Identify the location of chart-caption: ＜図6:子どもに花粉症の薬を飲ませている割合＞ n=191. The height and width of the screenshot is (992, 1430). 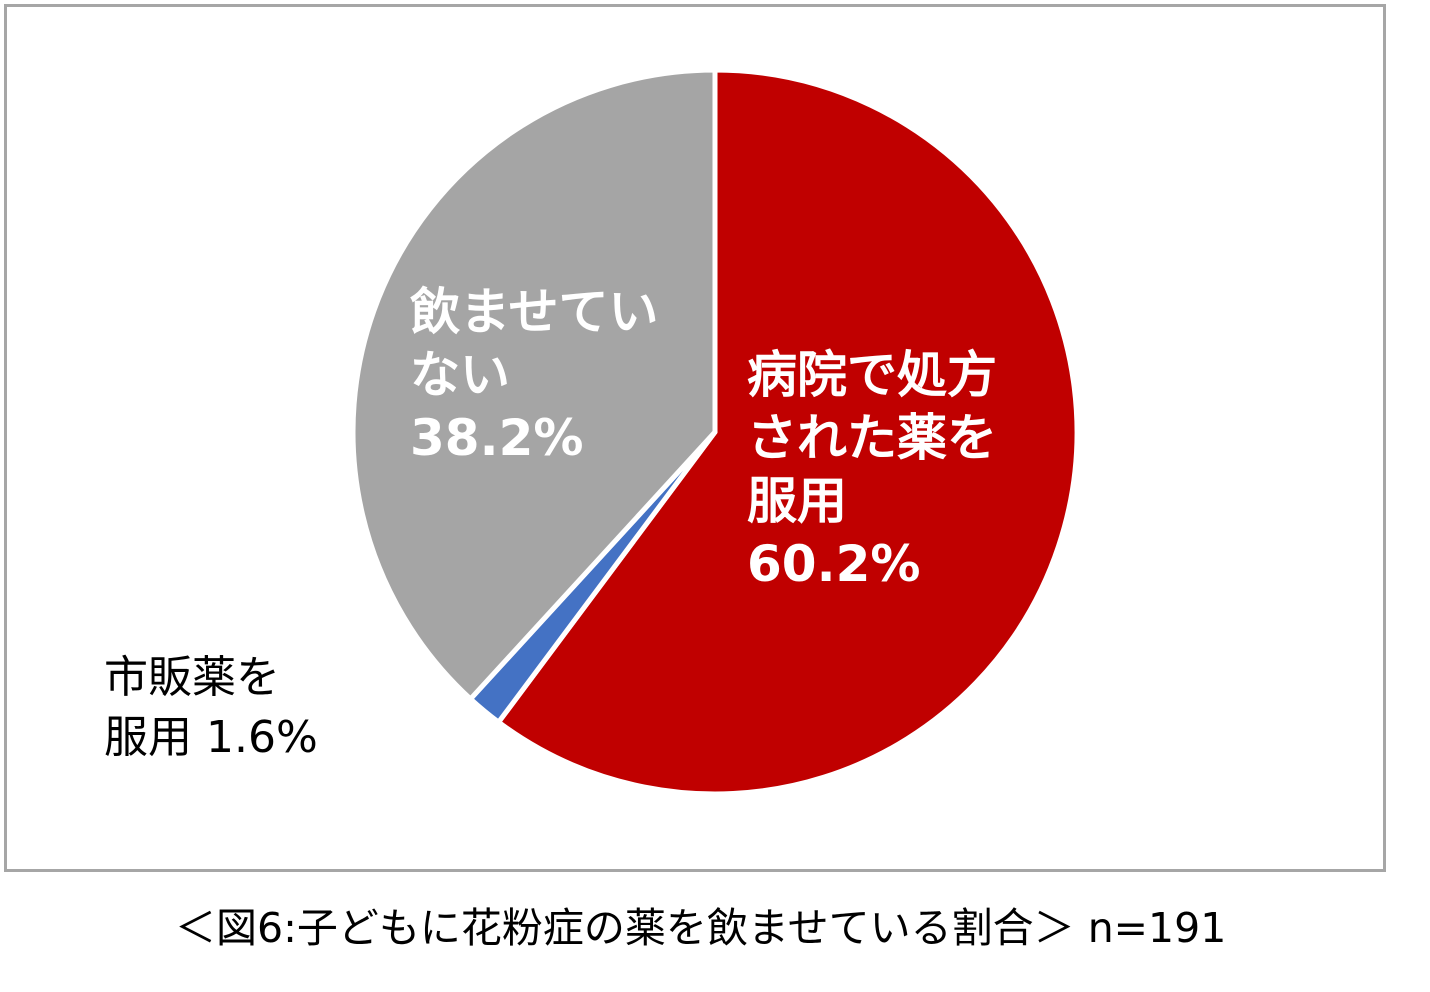
(701, 928).